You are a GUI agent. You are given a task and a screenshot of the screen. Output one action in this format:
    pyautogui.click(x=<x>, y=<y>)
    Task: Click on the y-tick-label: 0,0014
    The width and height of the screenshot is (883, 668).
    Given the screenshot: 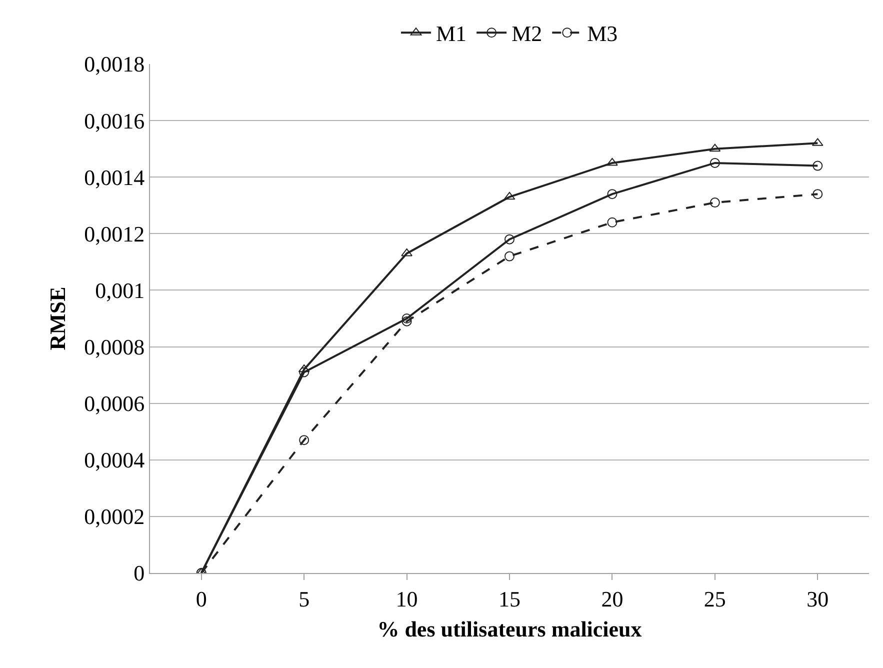 What is the action you would take?
    pyautogui.click(x=114, y=177)
    